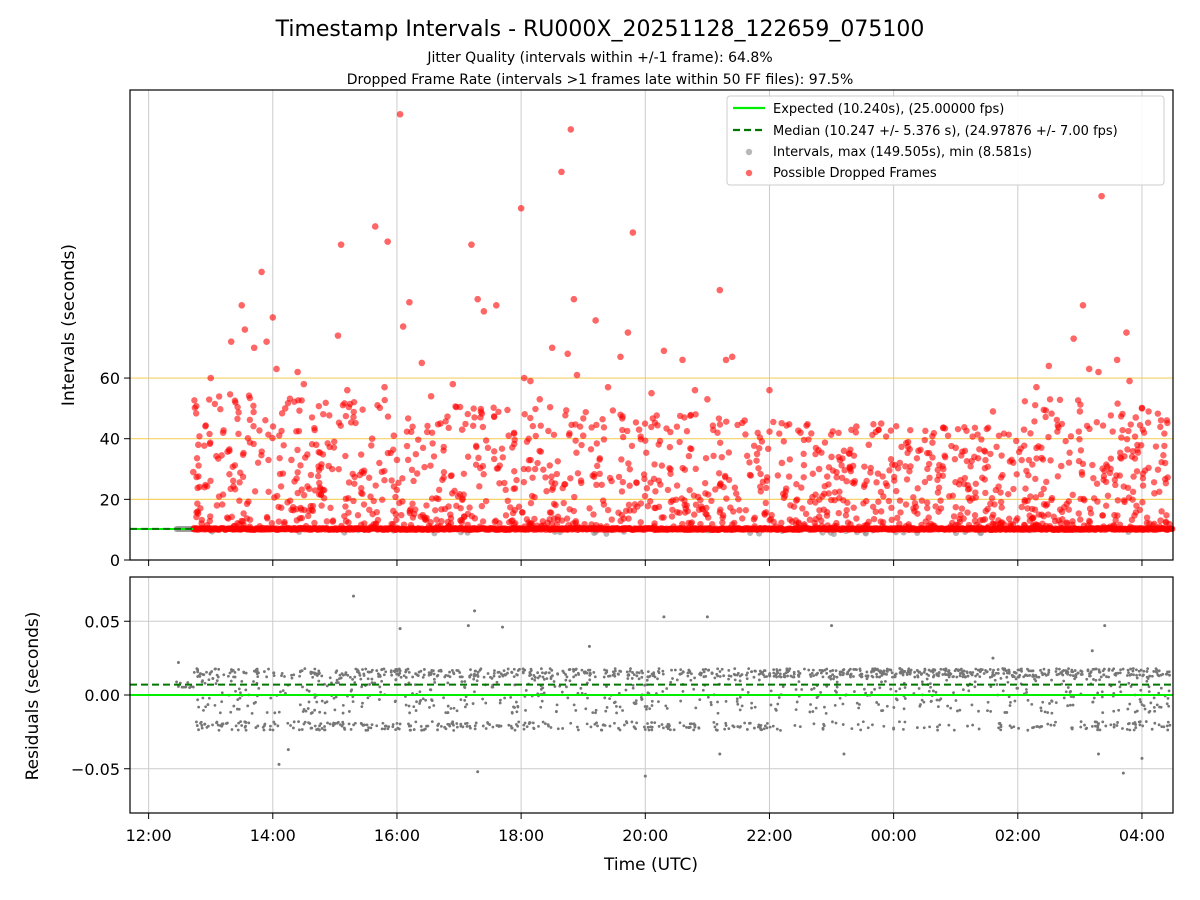 This screenshot has height=900, width=1200. What do you see at coordinates (110, 439) in the screenshot?
I see `intervals-ytick-label: 40` at bounding box center [110, 439].